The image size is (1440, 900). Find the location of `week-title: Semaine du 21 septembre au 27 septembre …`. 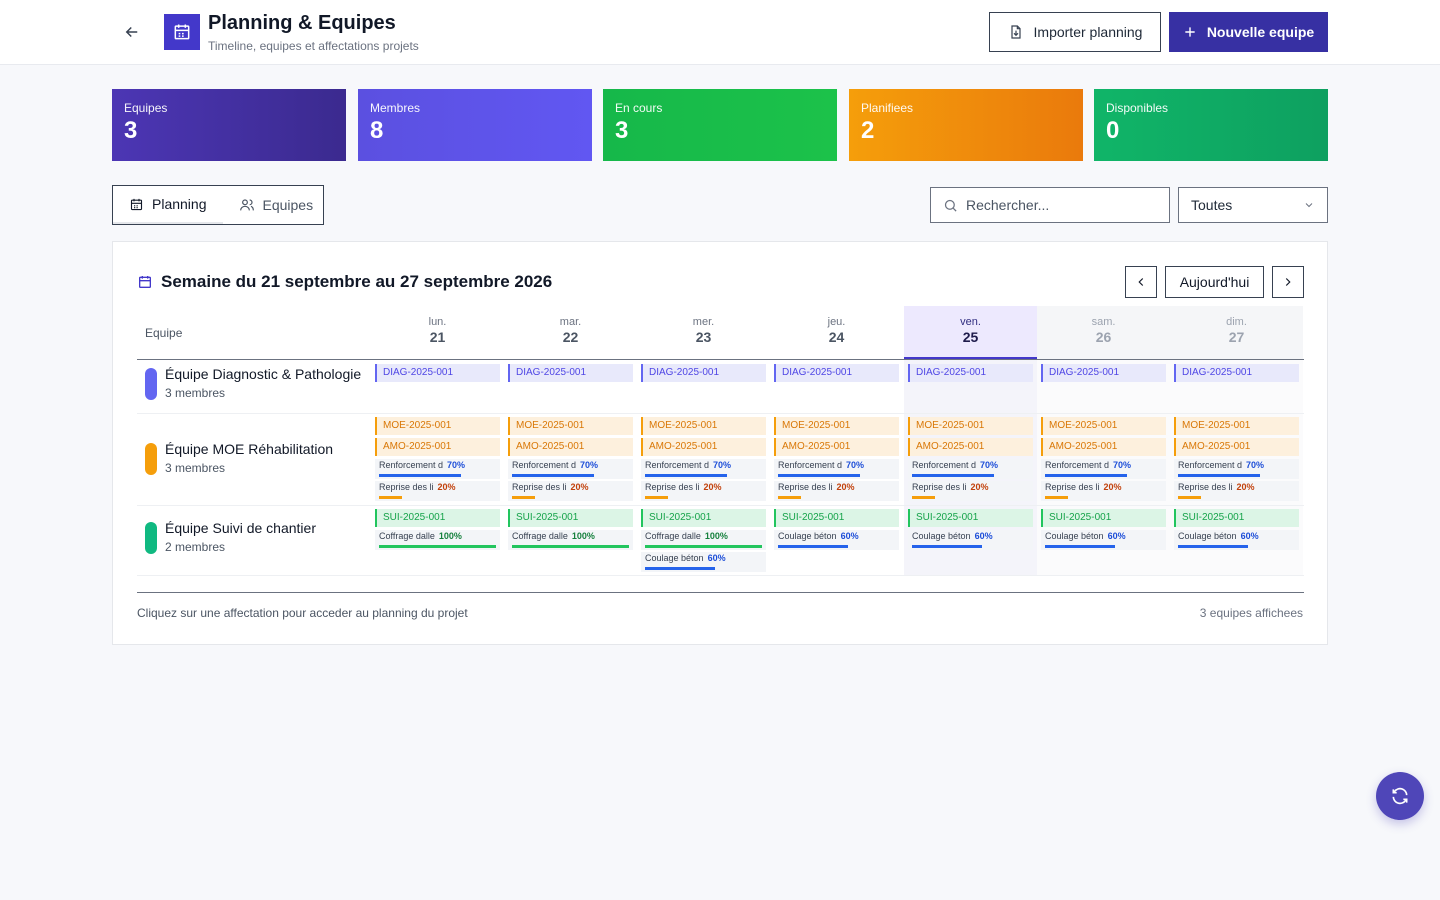

week-title: Semaine du 21 septembre au 27 septembre … is located at coordinates (344, 282).